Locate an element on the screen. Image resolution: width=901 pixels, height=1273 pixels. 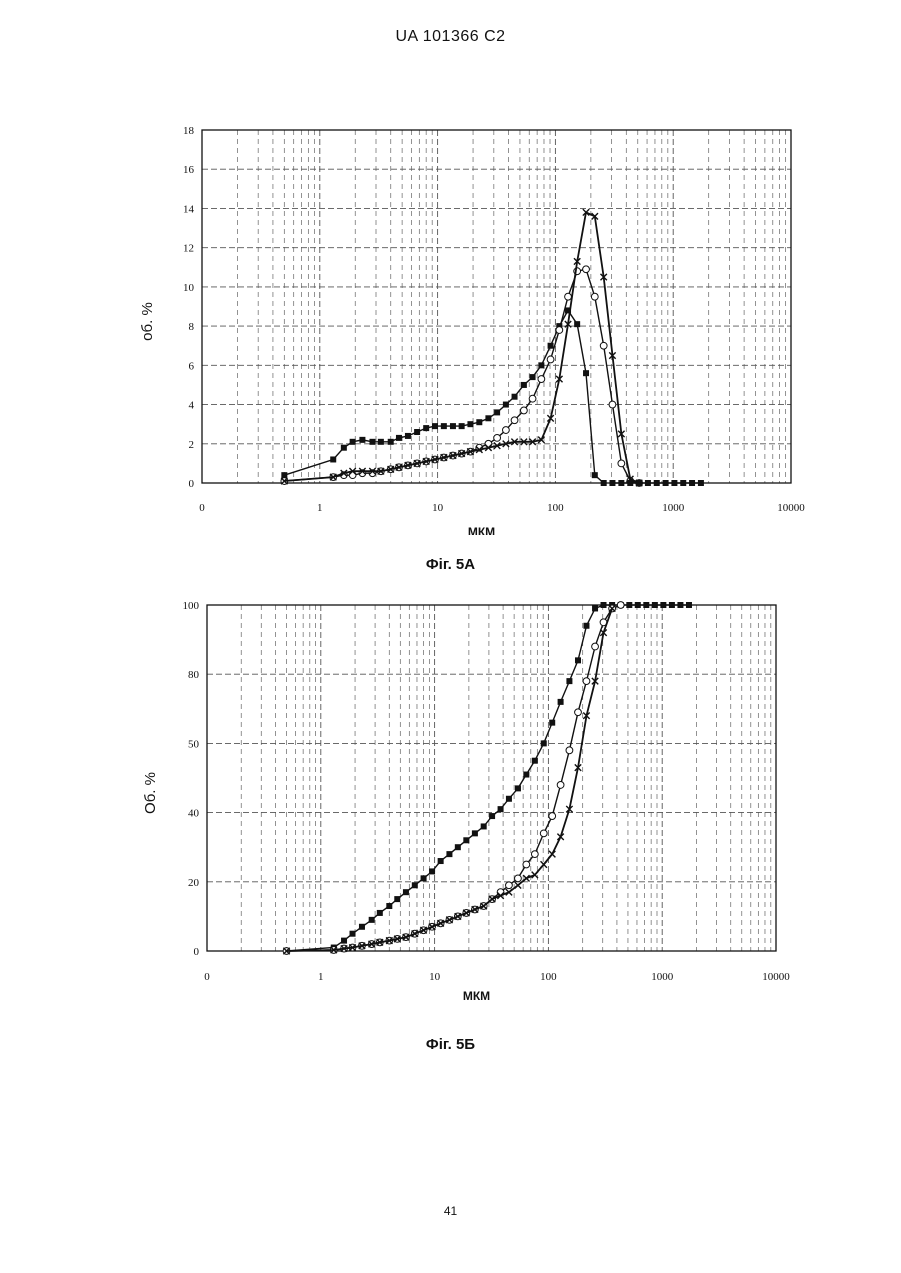
series-line is located at coordinates (488, 778).